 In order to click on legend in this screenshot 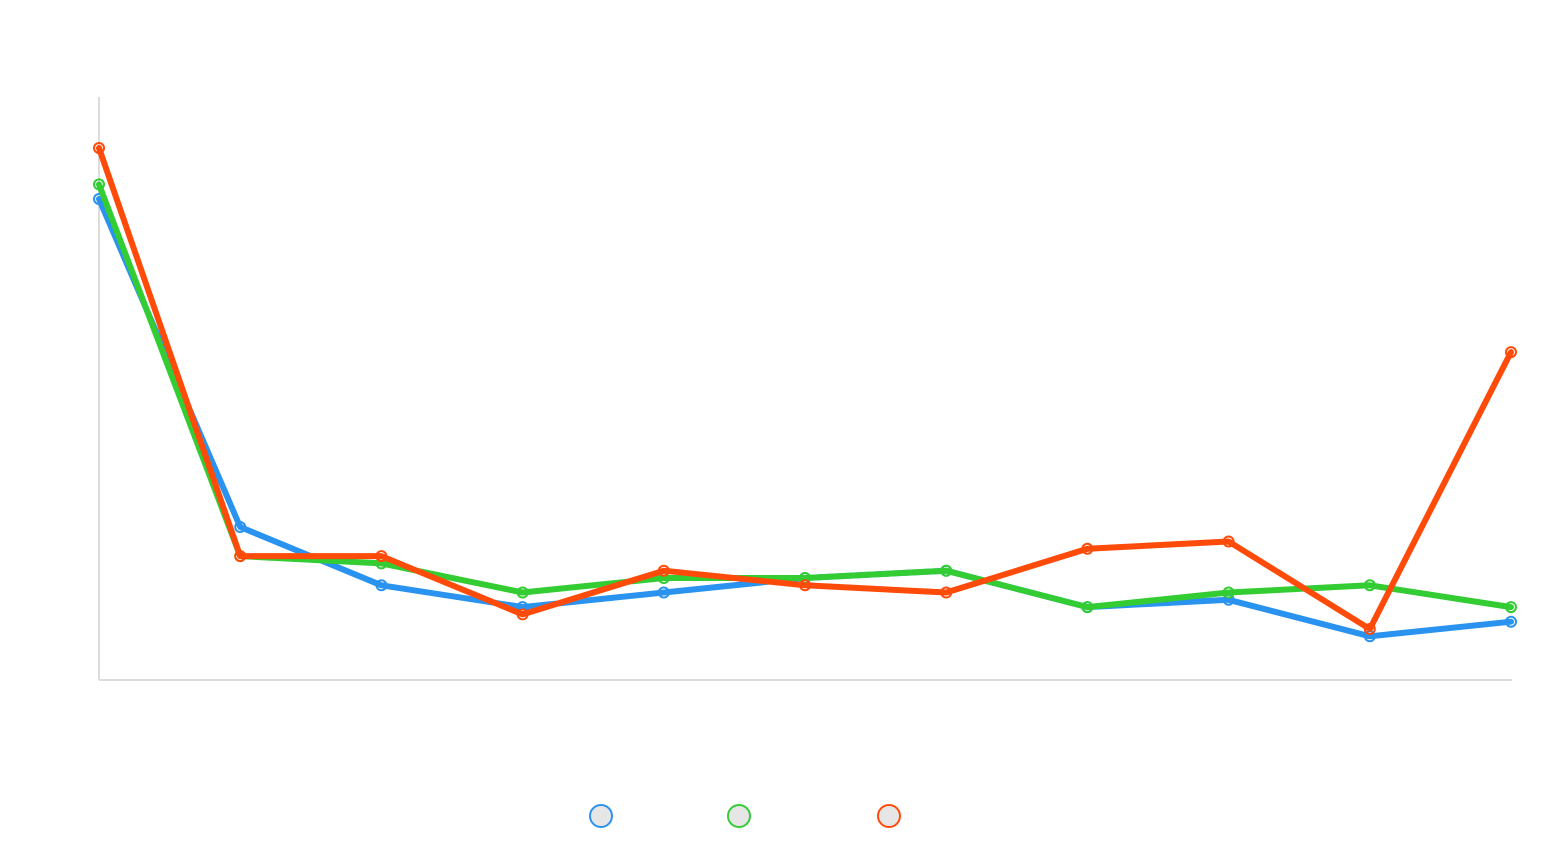, I will do `click(745, 816)`.